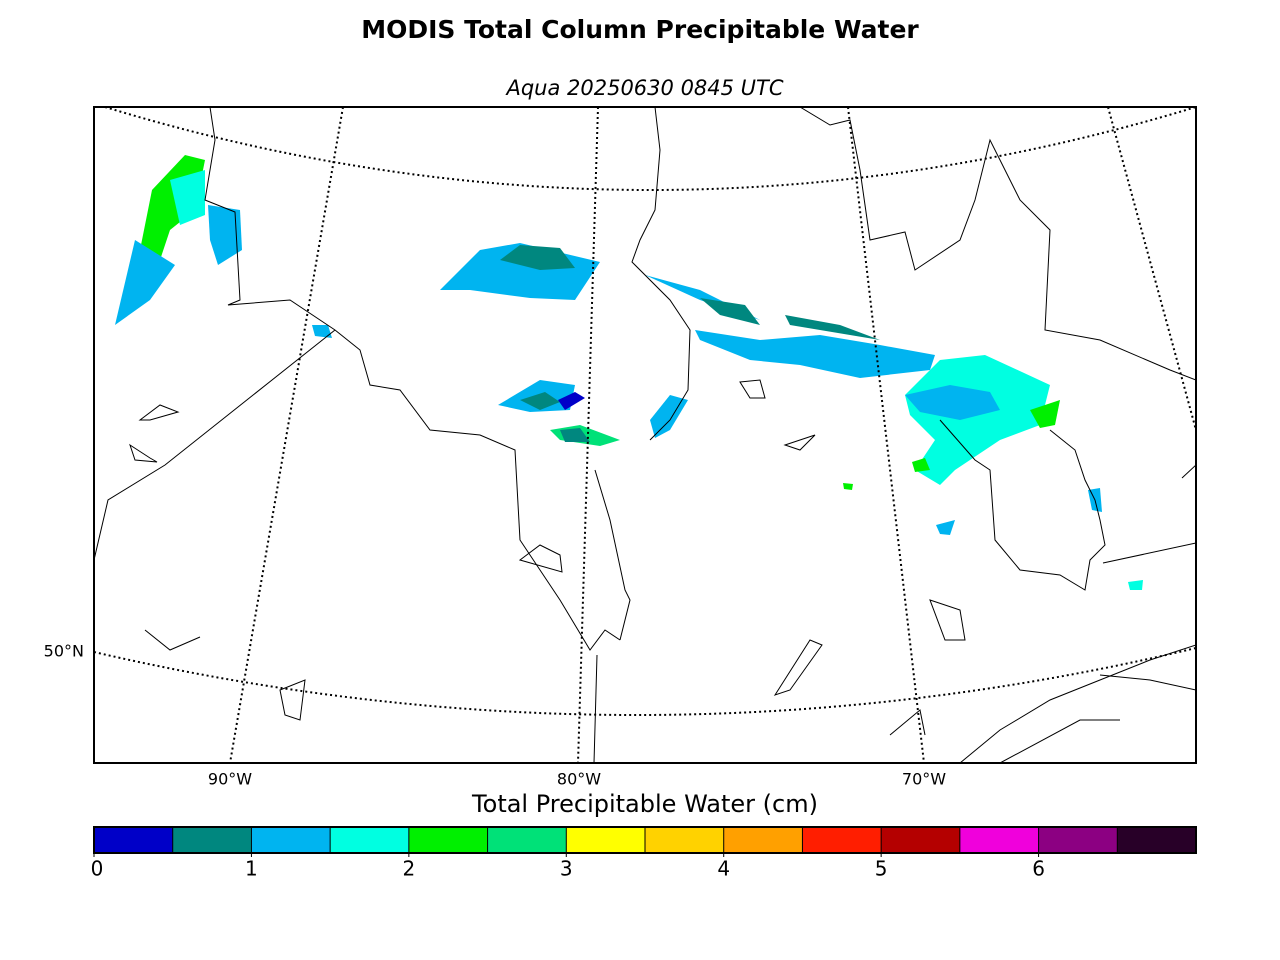 The height and width of the screenshot is (960, 1280). I want to click on colorbar-tick-label: 5, so click(881, 869).